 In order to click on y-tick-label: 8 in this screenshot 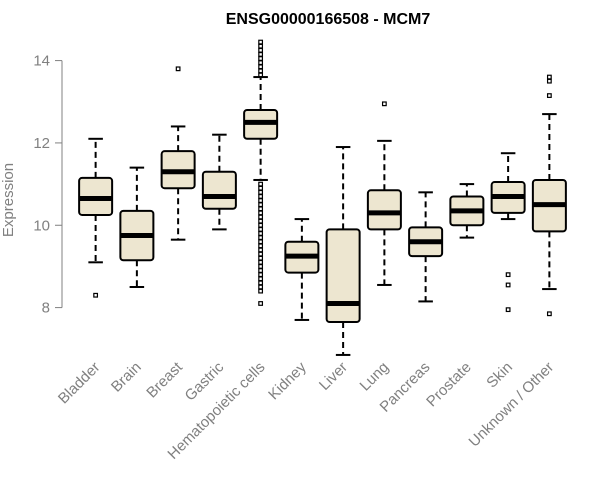, I will do `click(46, 308)`.